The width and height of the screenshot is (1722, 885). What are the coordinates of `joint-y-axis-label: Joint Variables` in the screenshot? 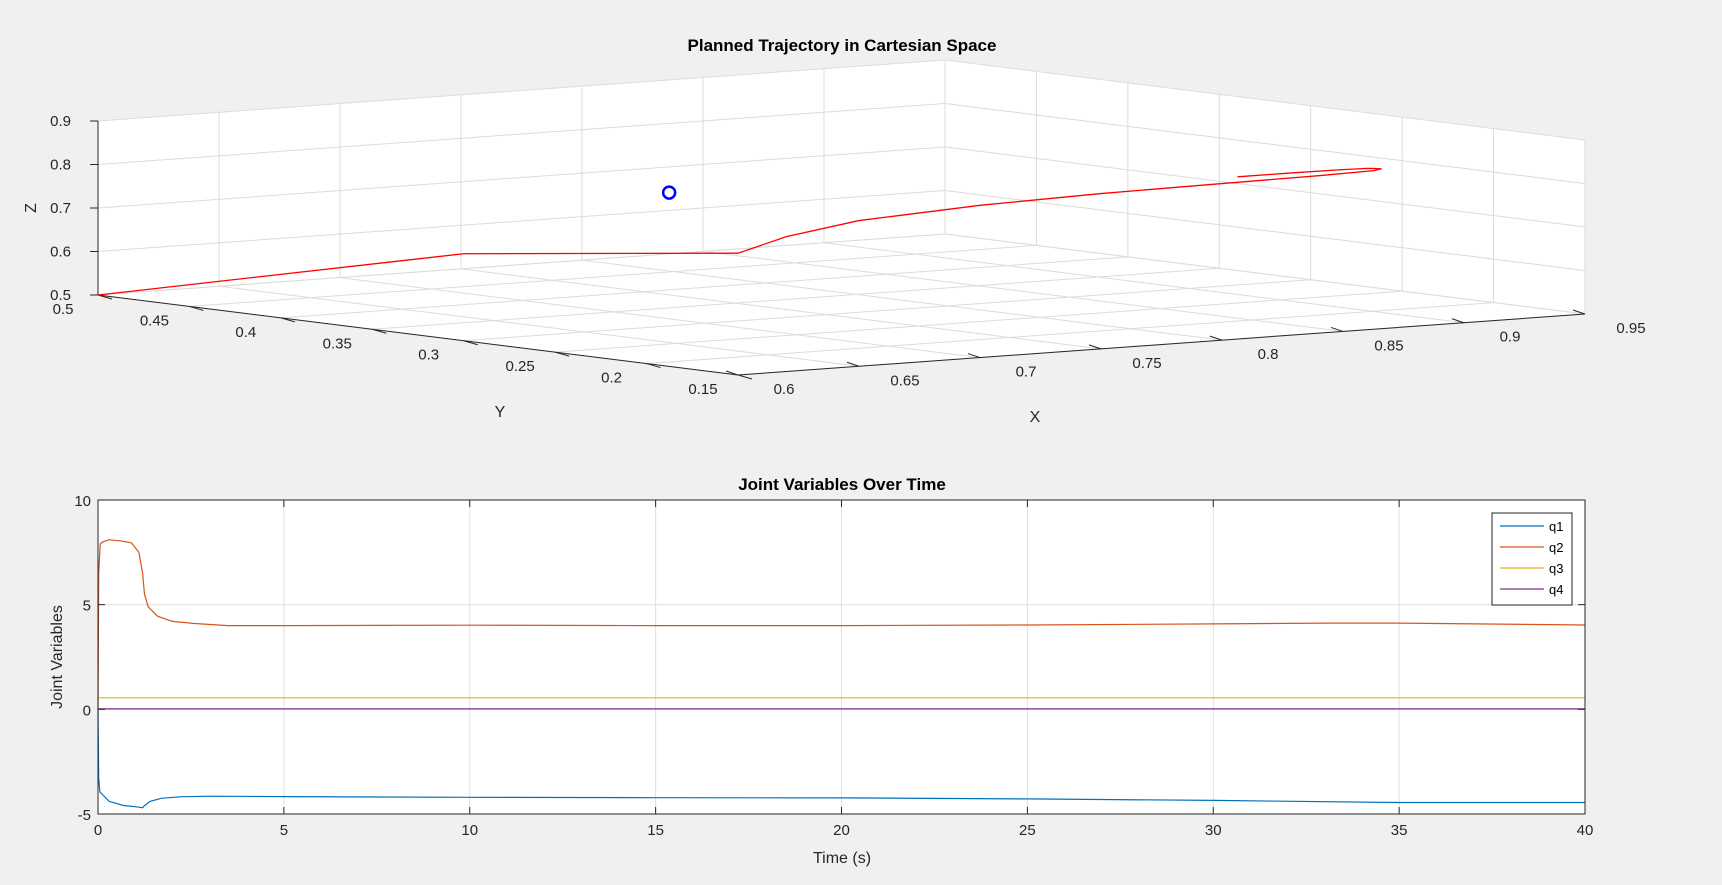 It's located at (57, 657).